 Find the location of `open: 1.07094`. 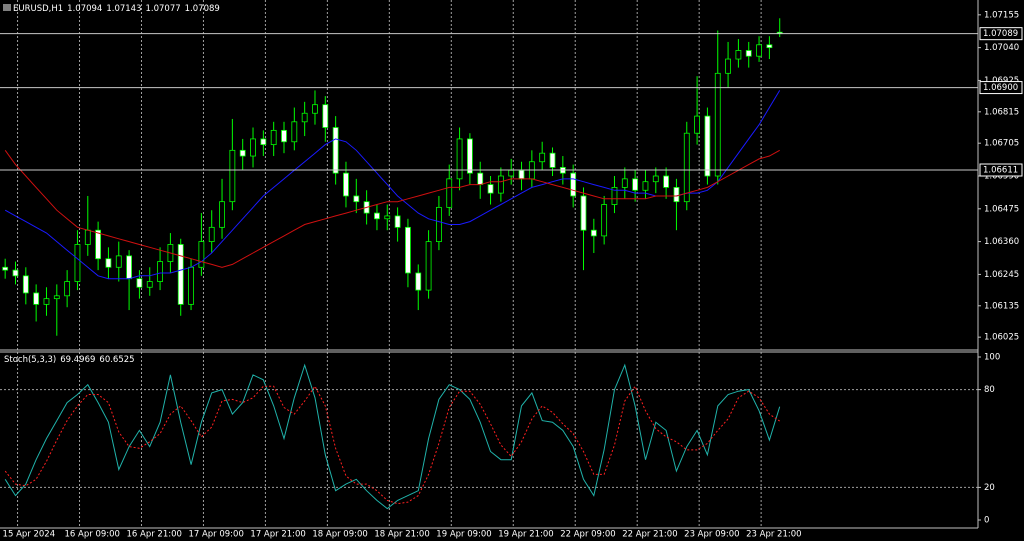

open: 1.07094 is located at coordinates (84, 9).